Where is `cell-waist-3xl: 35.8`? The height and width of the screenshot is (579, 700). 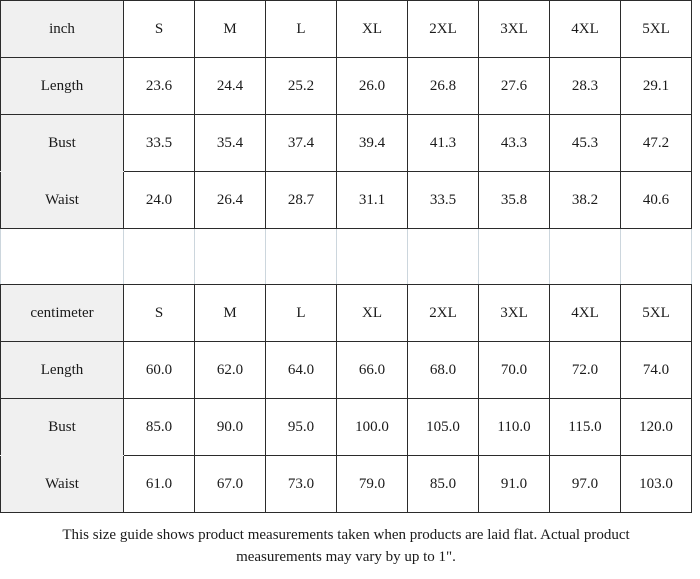
cell-waist-3xl: 35.8 is located at coordinates (514, 200).